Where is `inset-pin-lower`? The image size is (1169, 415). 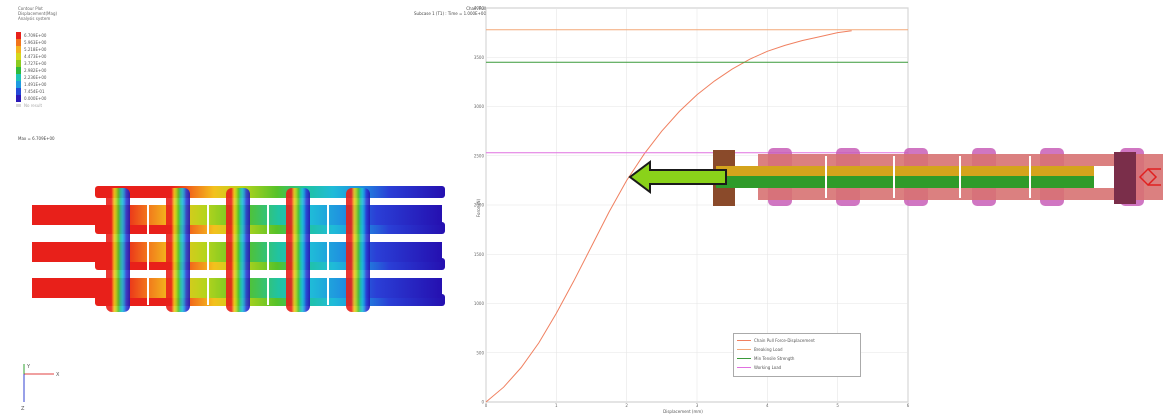
inset-pin-lower is located at coordinates (905, 182).